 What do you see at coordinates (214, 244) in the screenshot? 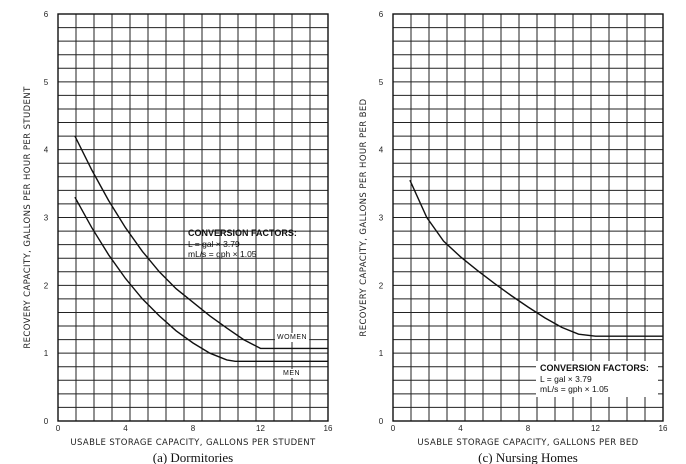
I see `conversion-line-1-dormitories: L = gal × 3.79` at bounding box center [214, 244].